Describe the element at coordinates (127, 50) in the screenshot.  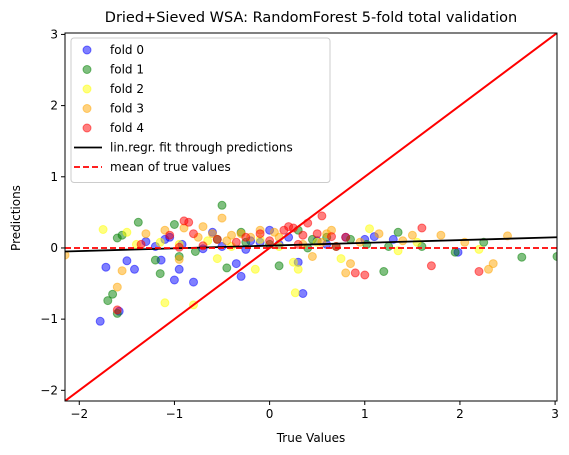
I see `legend-label-fold-0: fold 0` at that location.